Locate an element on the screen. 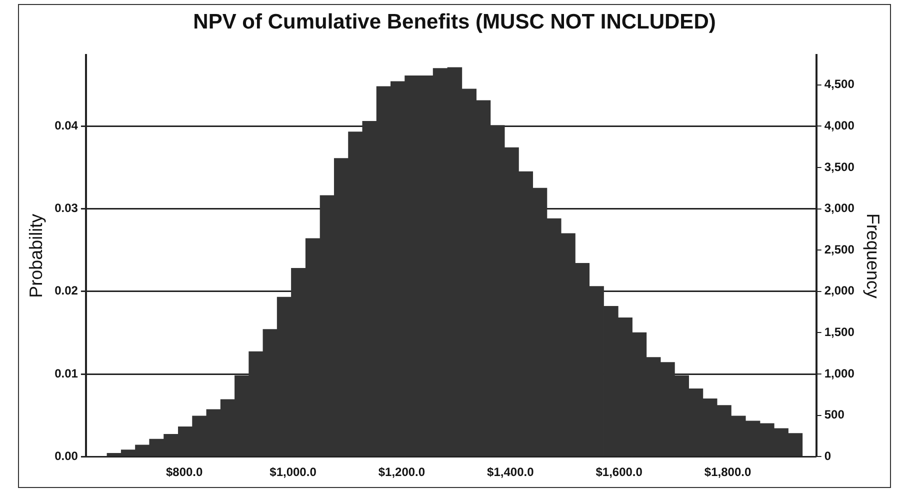 The width and height of the screenshot is (901, 497). y-tick-label: 0.03 is located at coordinates (66, 208).